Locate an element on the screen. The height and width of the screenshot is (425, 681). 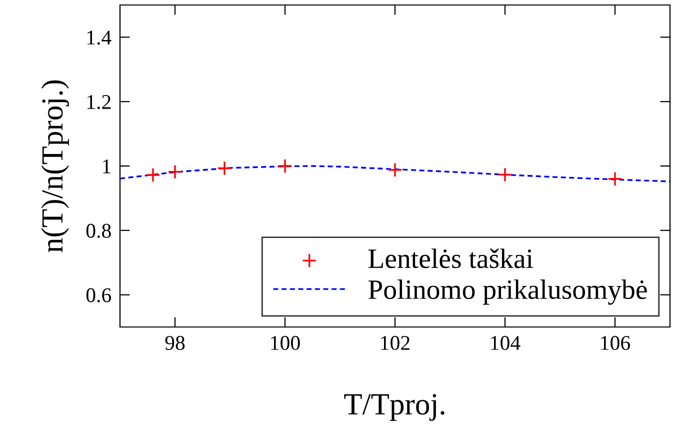
y-tick-label: 1.4 is located at coordinates (99, 37).